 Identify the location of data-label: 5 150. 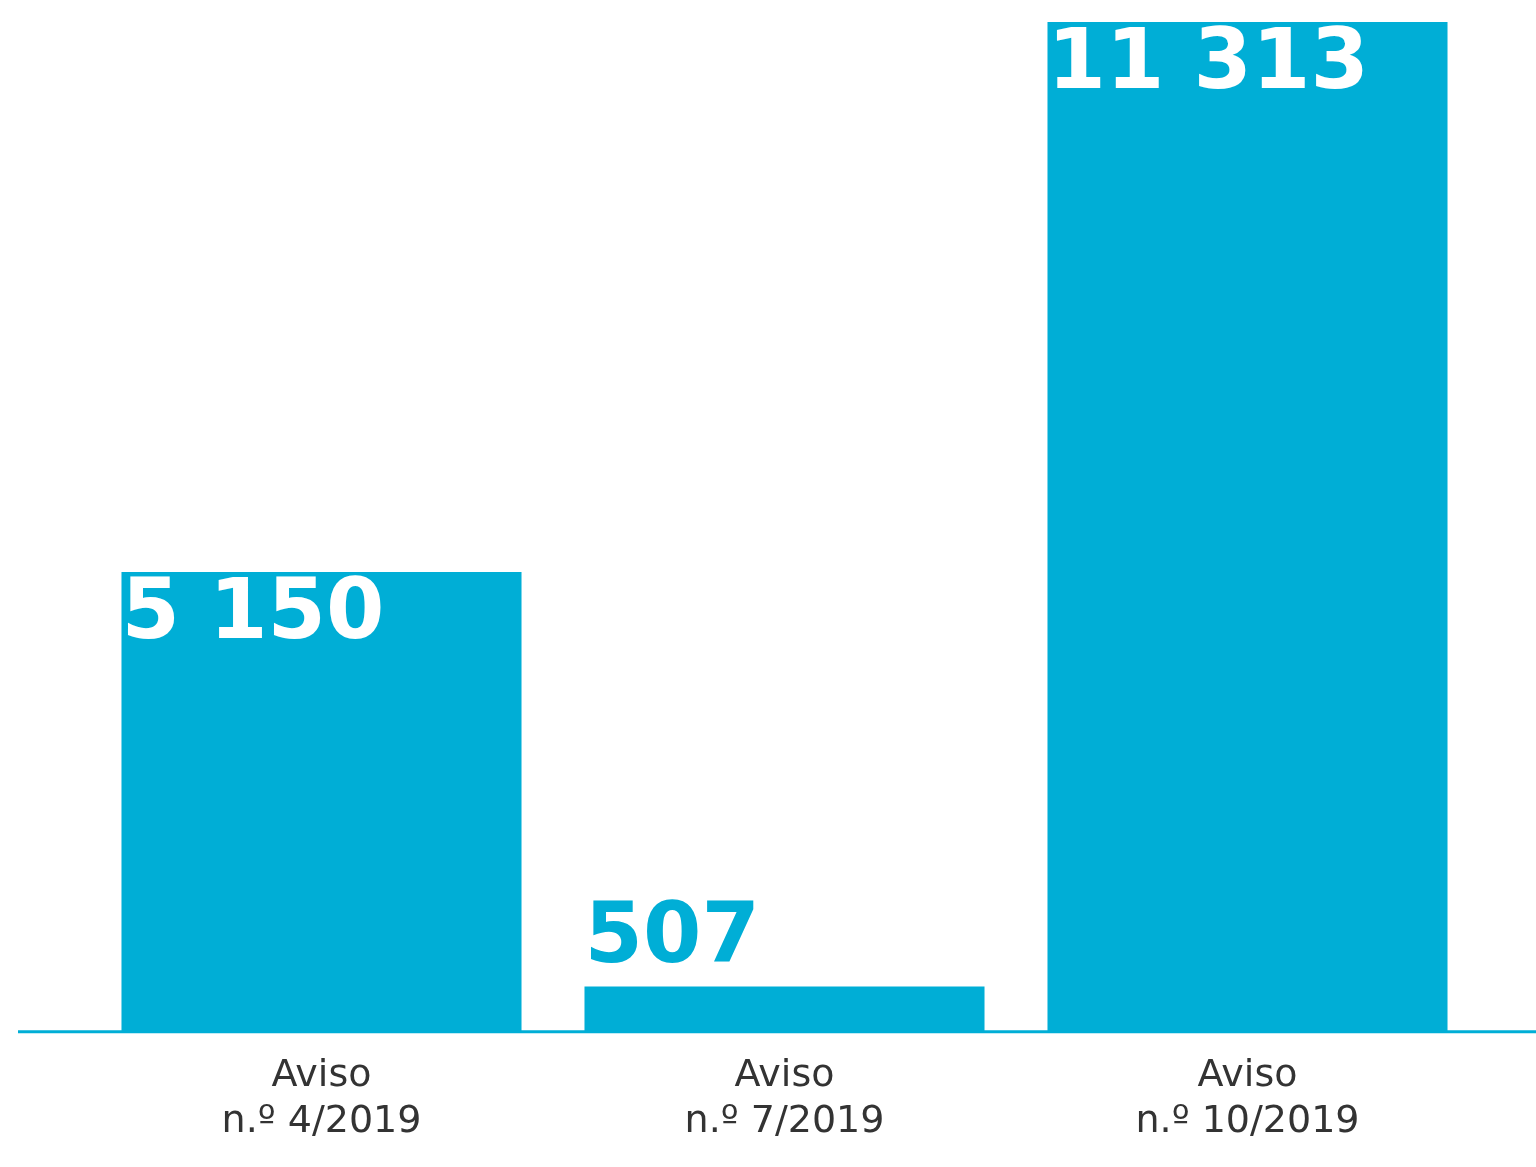
(253, 608).